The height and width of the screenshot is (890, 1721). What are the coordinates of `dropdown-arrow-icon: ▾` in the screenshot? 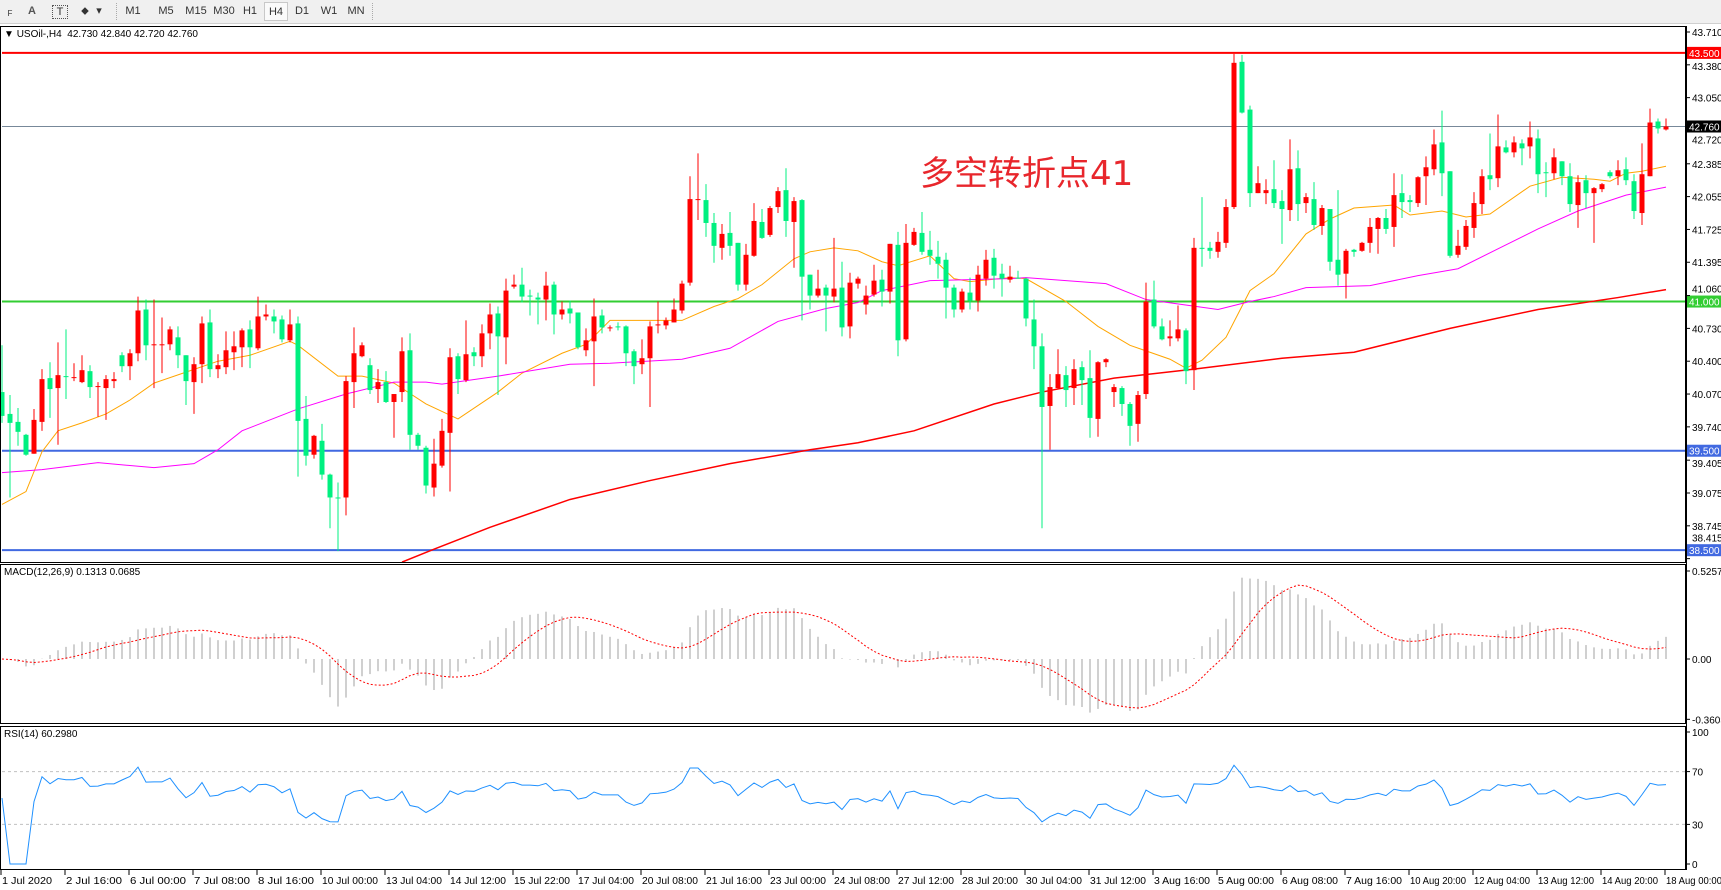 It's located at (99, 11).